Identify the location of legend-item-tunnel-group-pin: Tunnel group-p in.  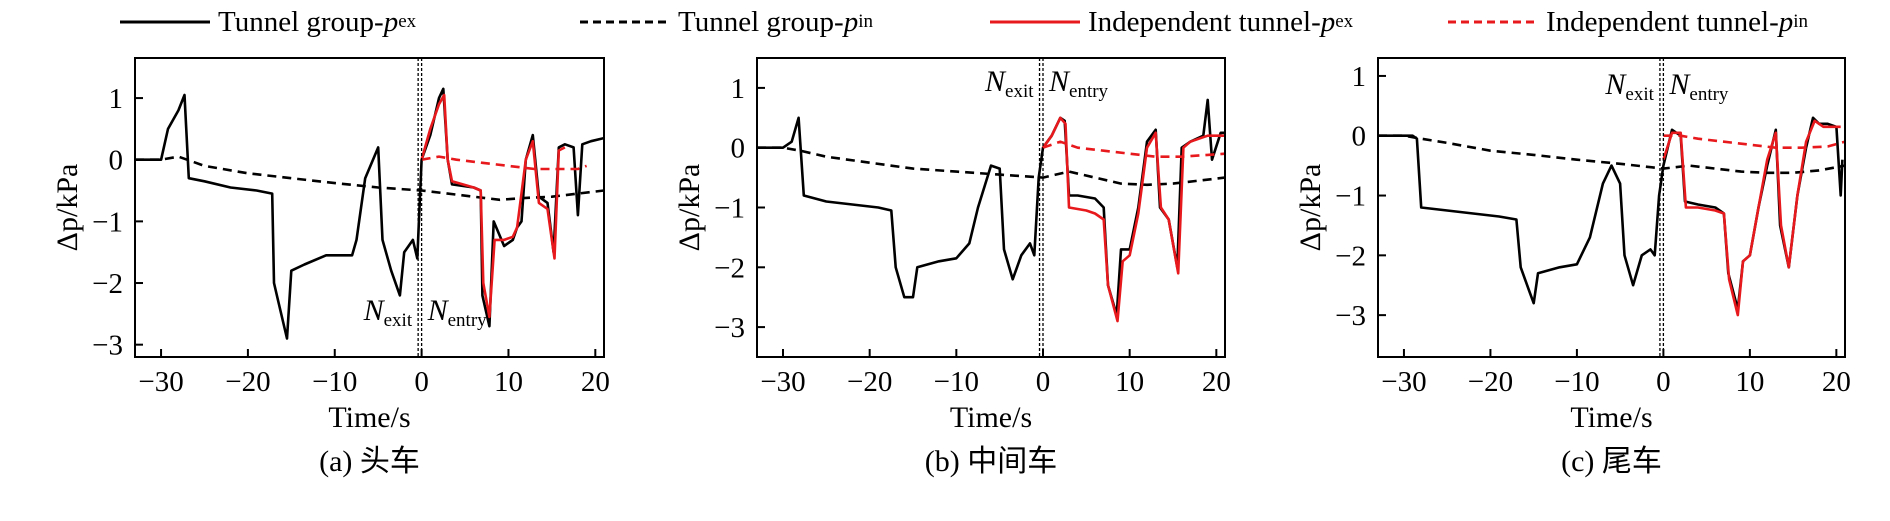
(726, 22).